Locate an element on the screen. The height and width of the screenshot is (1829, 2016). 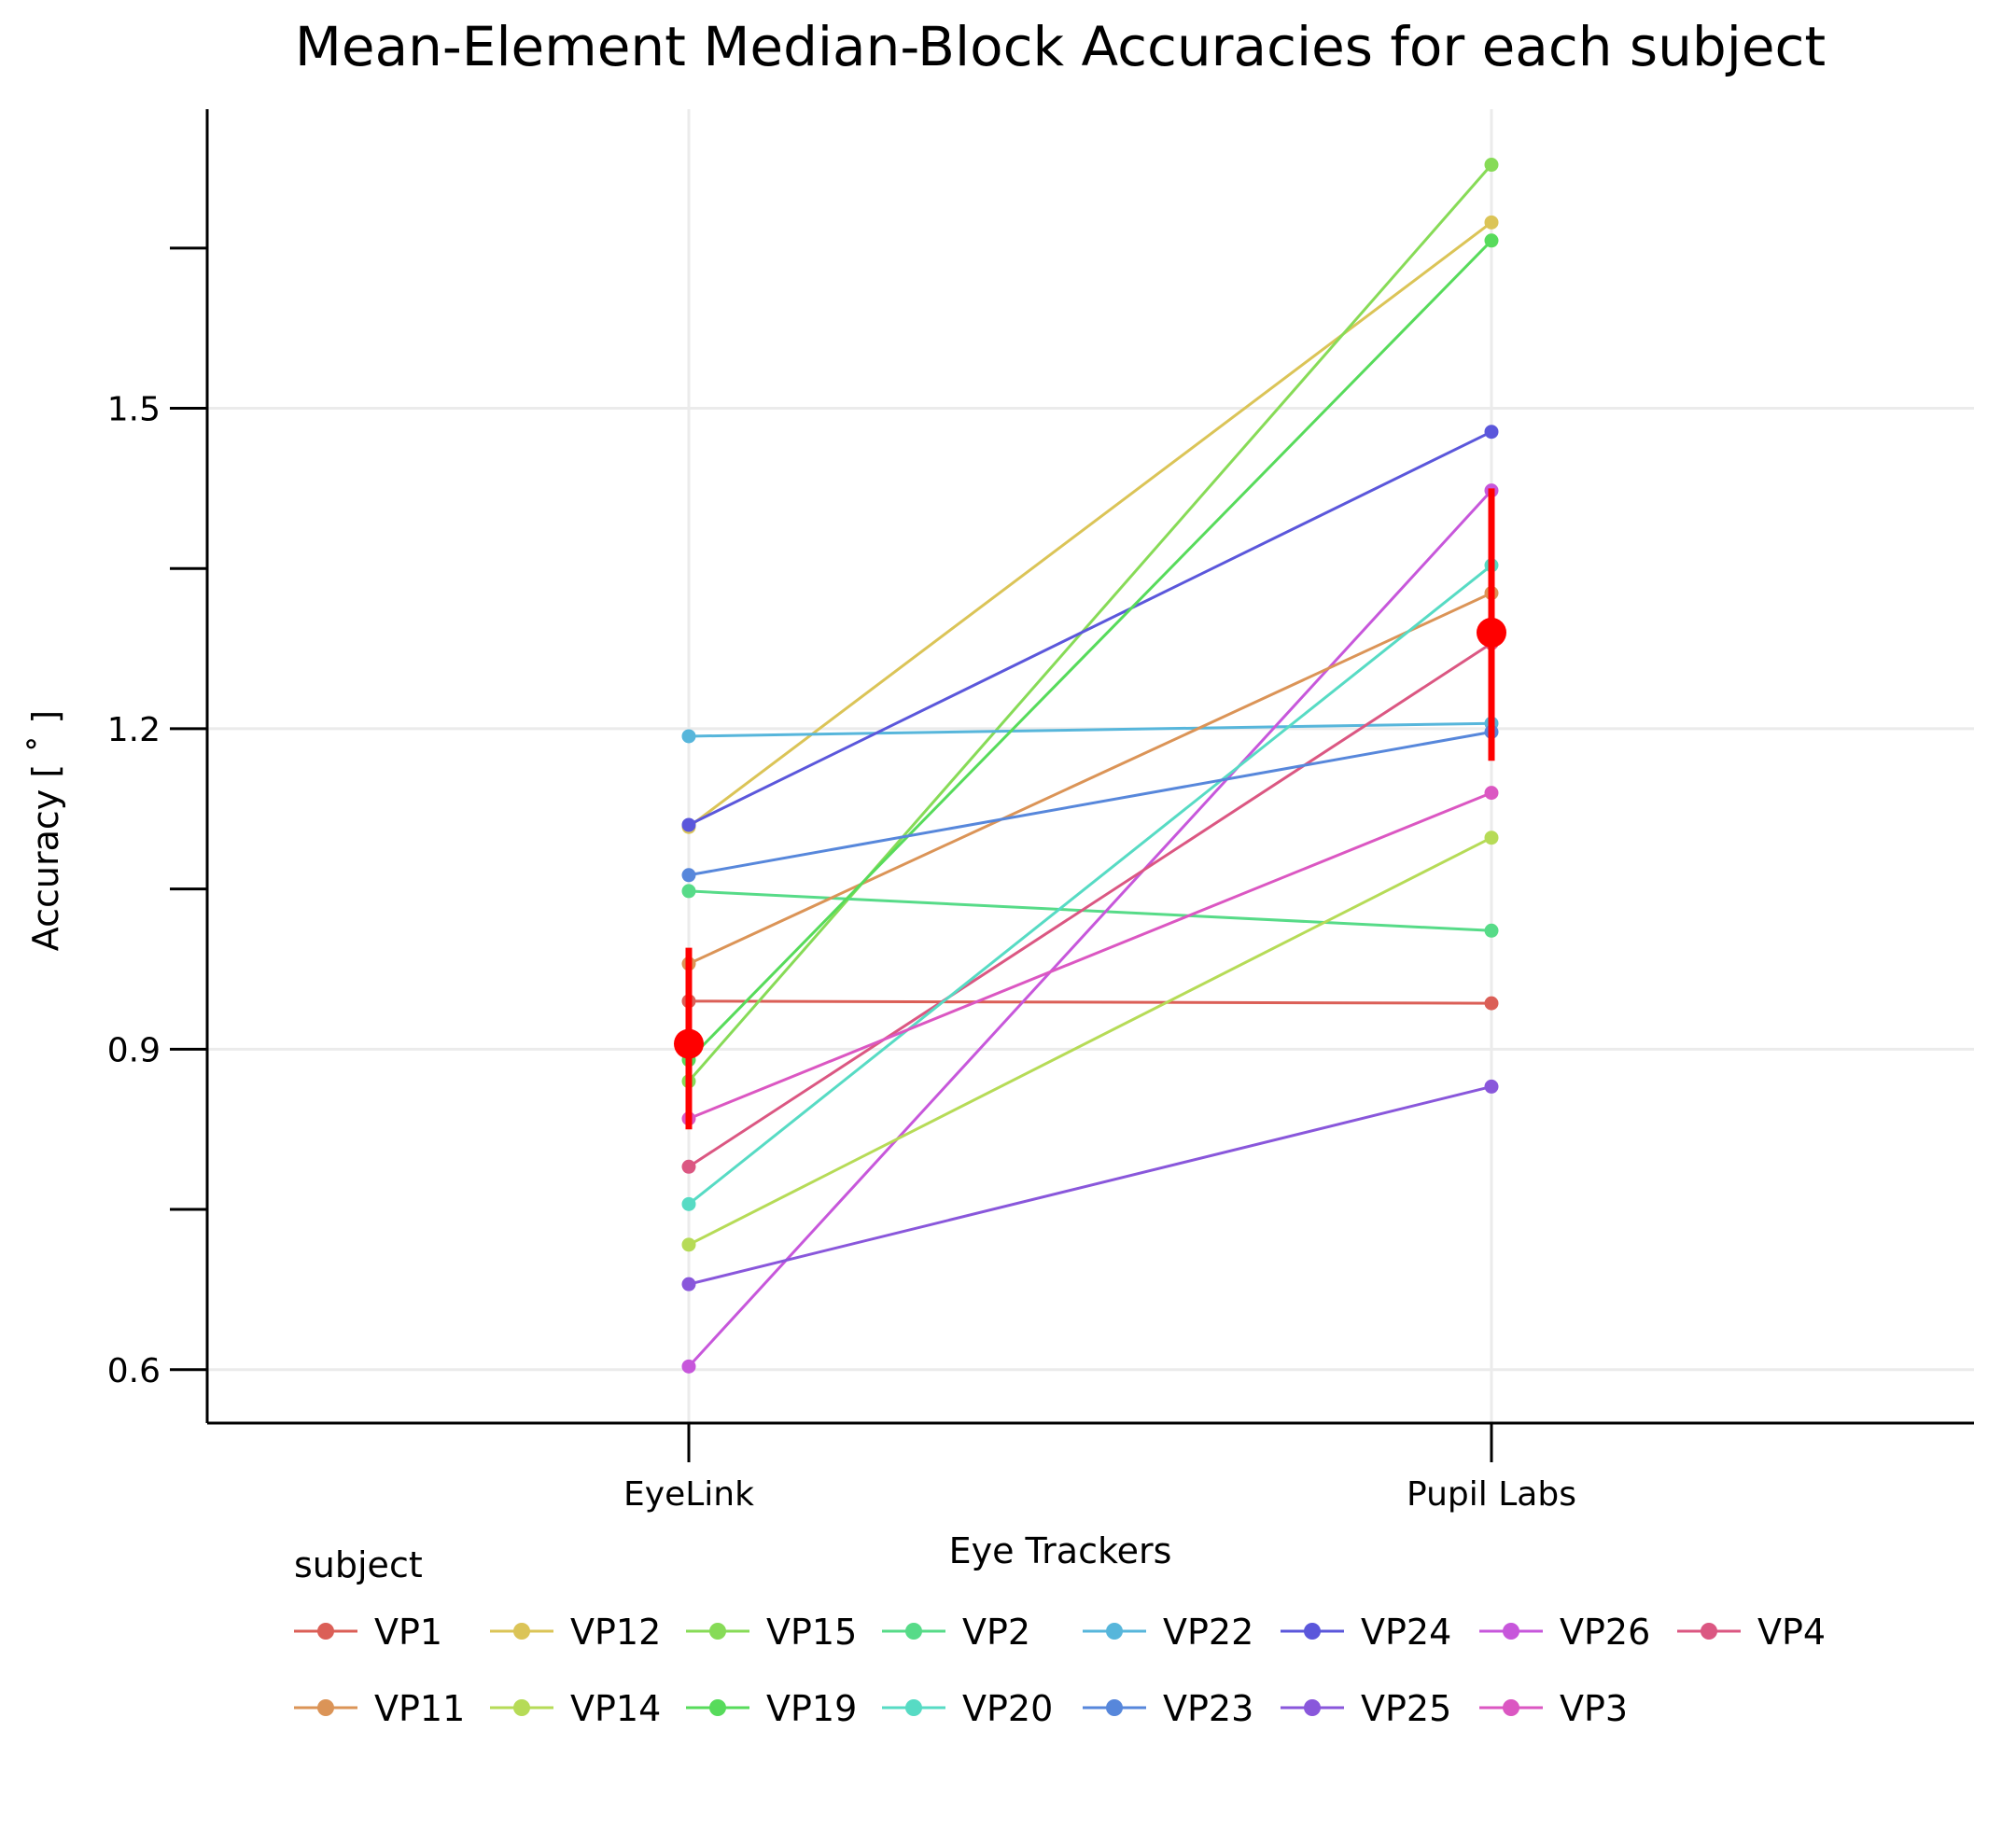
y-tick-label: 1.2 is located at coordinates (134, 730).